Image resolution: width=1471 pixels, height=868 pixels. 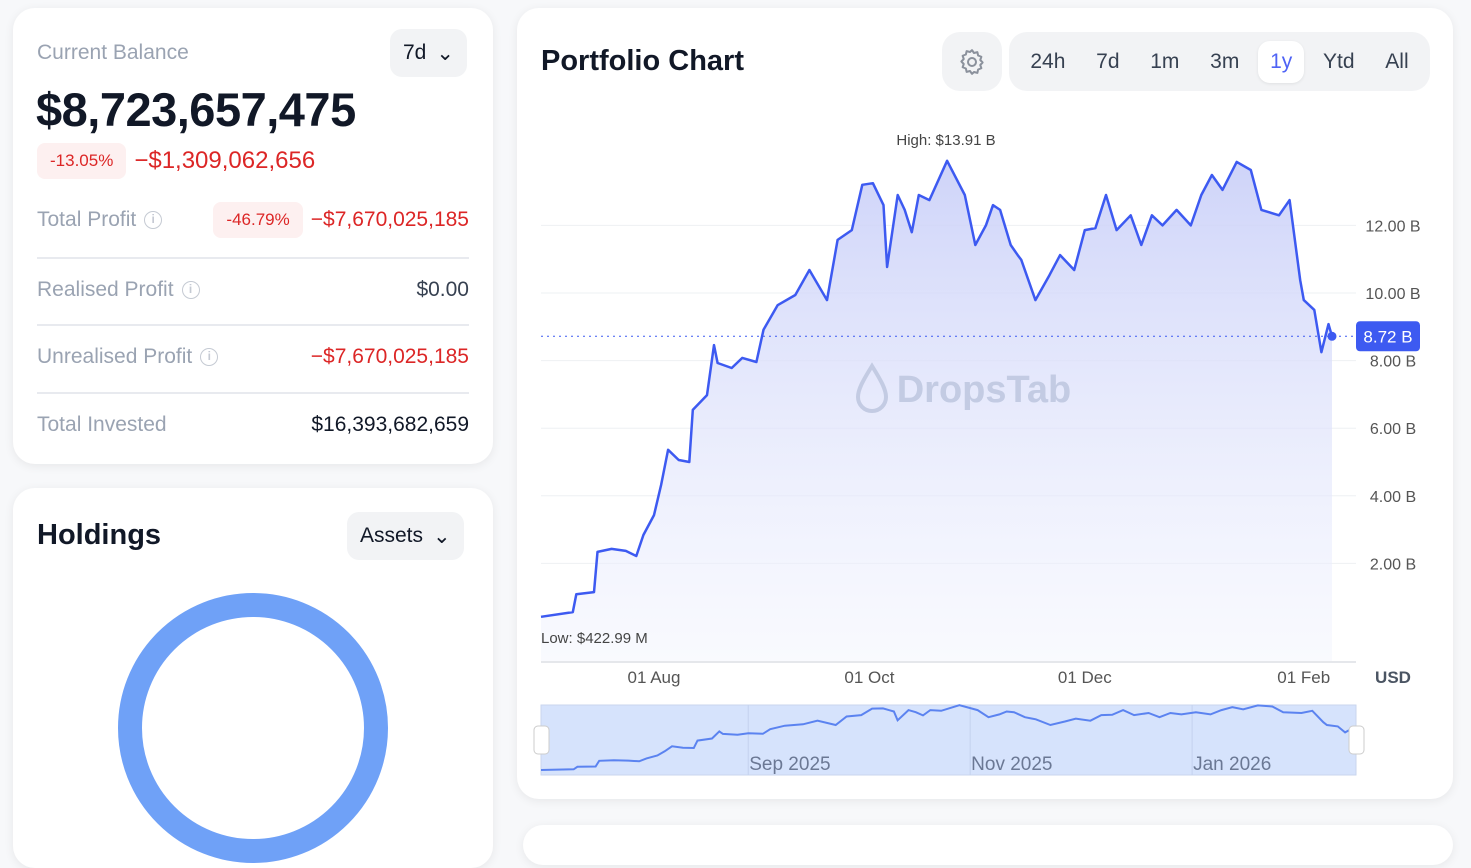 I want to click on navigator-line, so click(x=948, y=737).